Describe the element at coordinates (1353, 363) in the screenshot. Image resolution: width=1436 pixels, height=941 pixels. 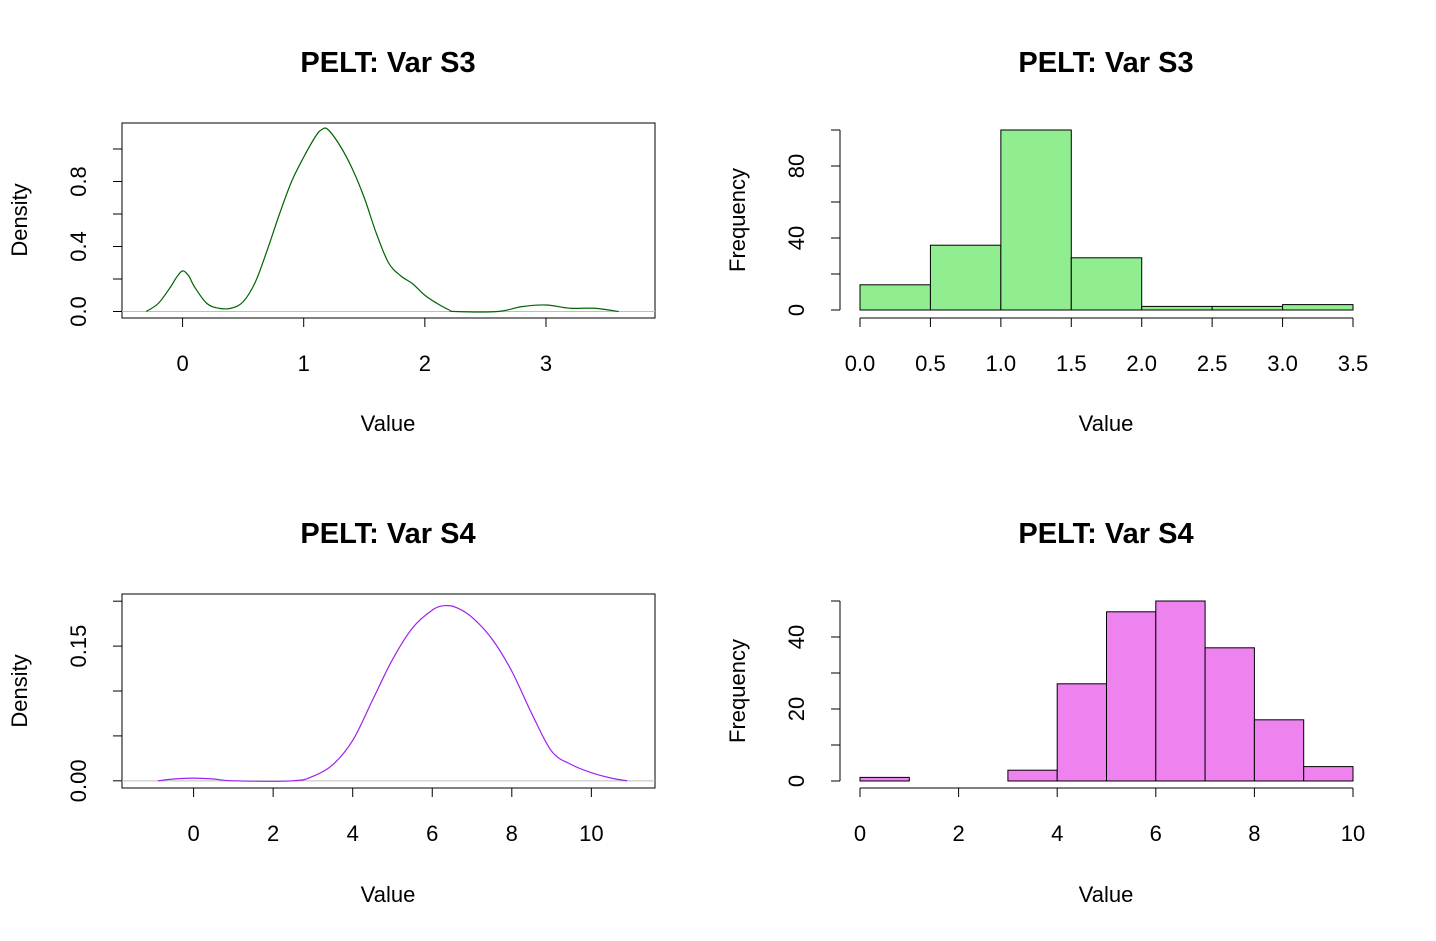
I see `x-tick-label: 3.5` at that location.